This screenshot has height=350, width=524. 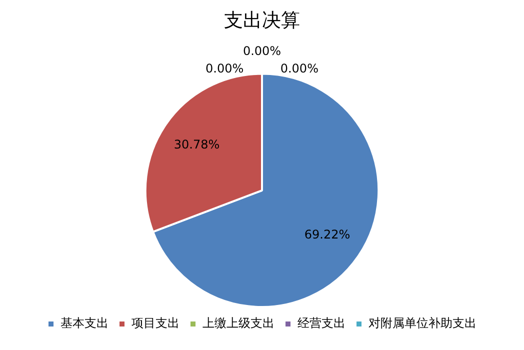 I want to click on data-label: 69.22%, so click(x=327, y=235).